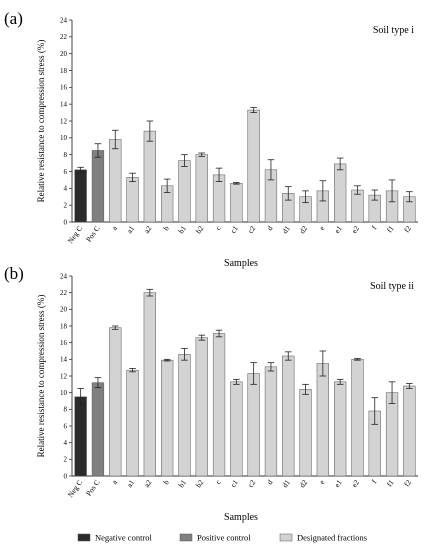 This screenshot has width=424, height=550. I want to click on bar-d, so click(271, 421).